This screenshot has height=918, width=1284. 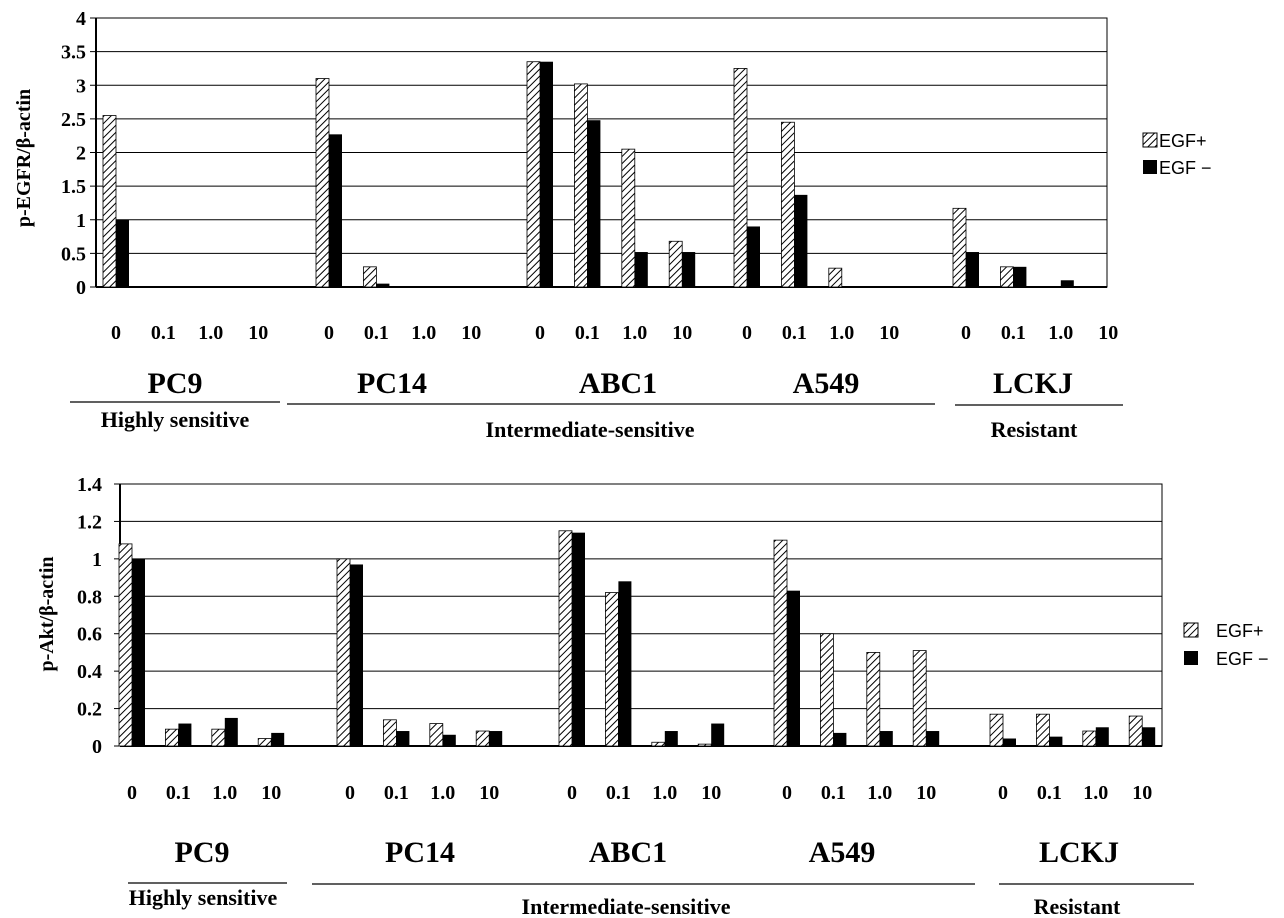 I want to click on egfr-group-label: Highly sensitive, so click(x=175, y=419).